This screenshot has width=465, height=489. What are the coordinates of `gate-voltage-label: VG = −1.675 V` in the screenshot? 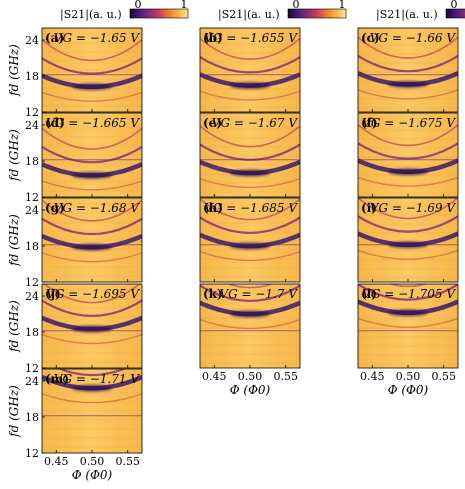 It's located at (409, 123).